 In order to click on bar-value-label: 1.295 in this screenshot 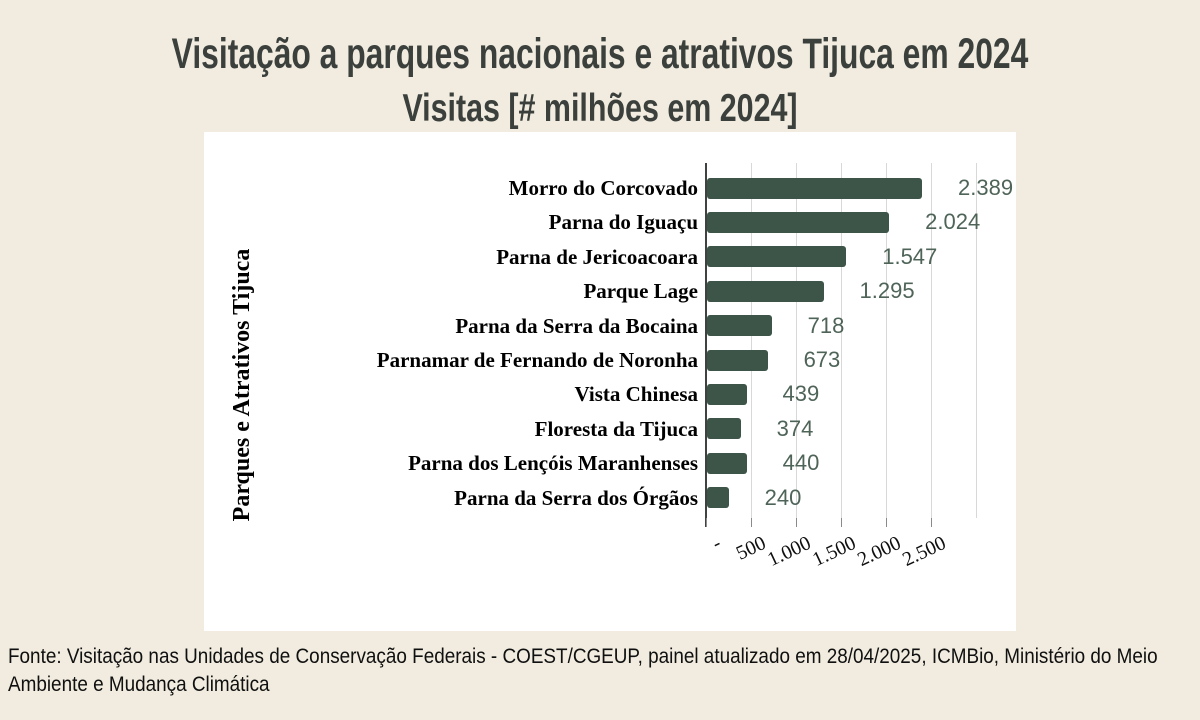, I will do `click(887, 291)`.